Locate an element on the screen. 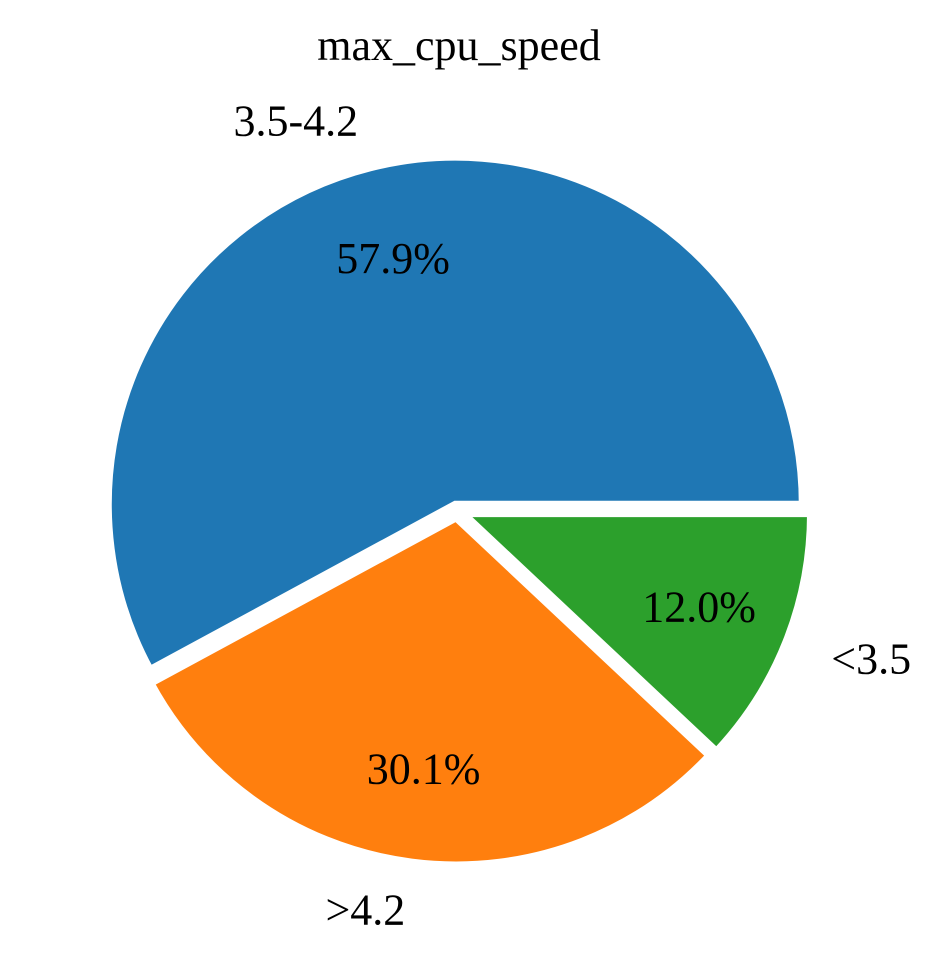 This screenshot has height=973, width=939. slice-category-label: 3.5-4.2 is located at coordinates (295, 120).